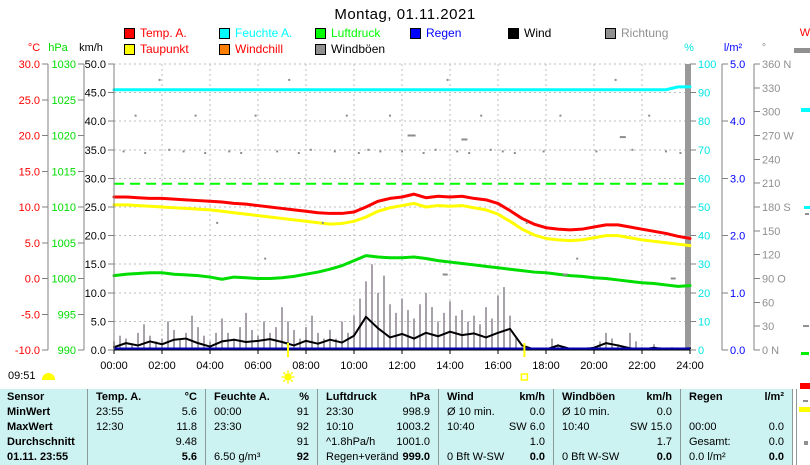 This screenshot has height=465, width=810. What do you see at coordinates (460, 397) in the screenshot?
I see `column-header: Wind` at bounding box center [460, 397].